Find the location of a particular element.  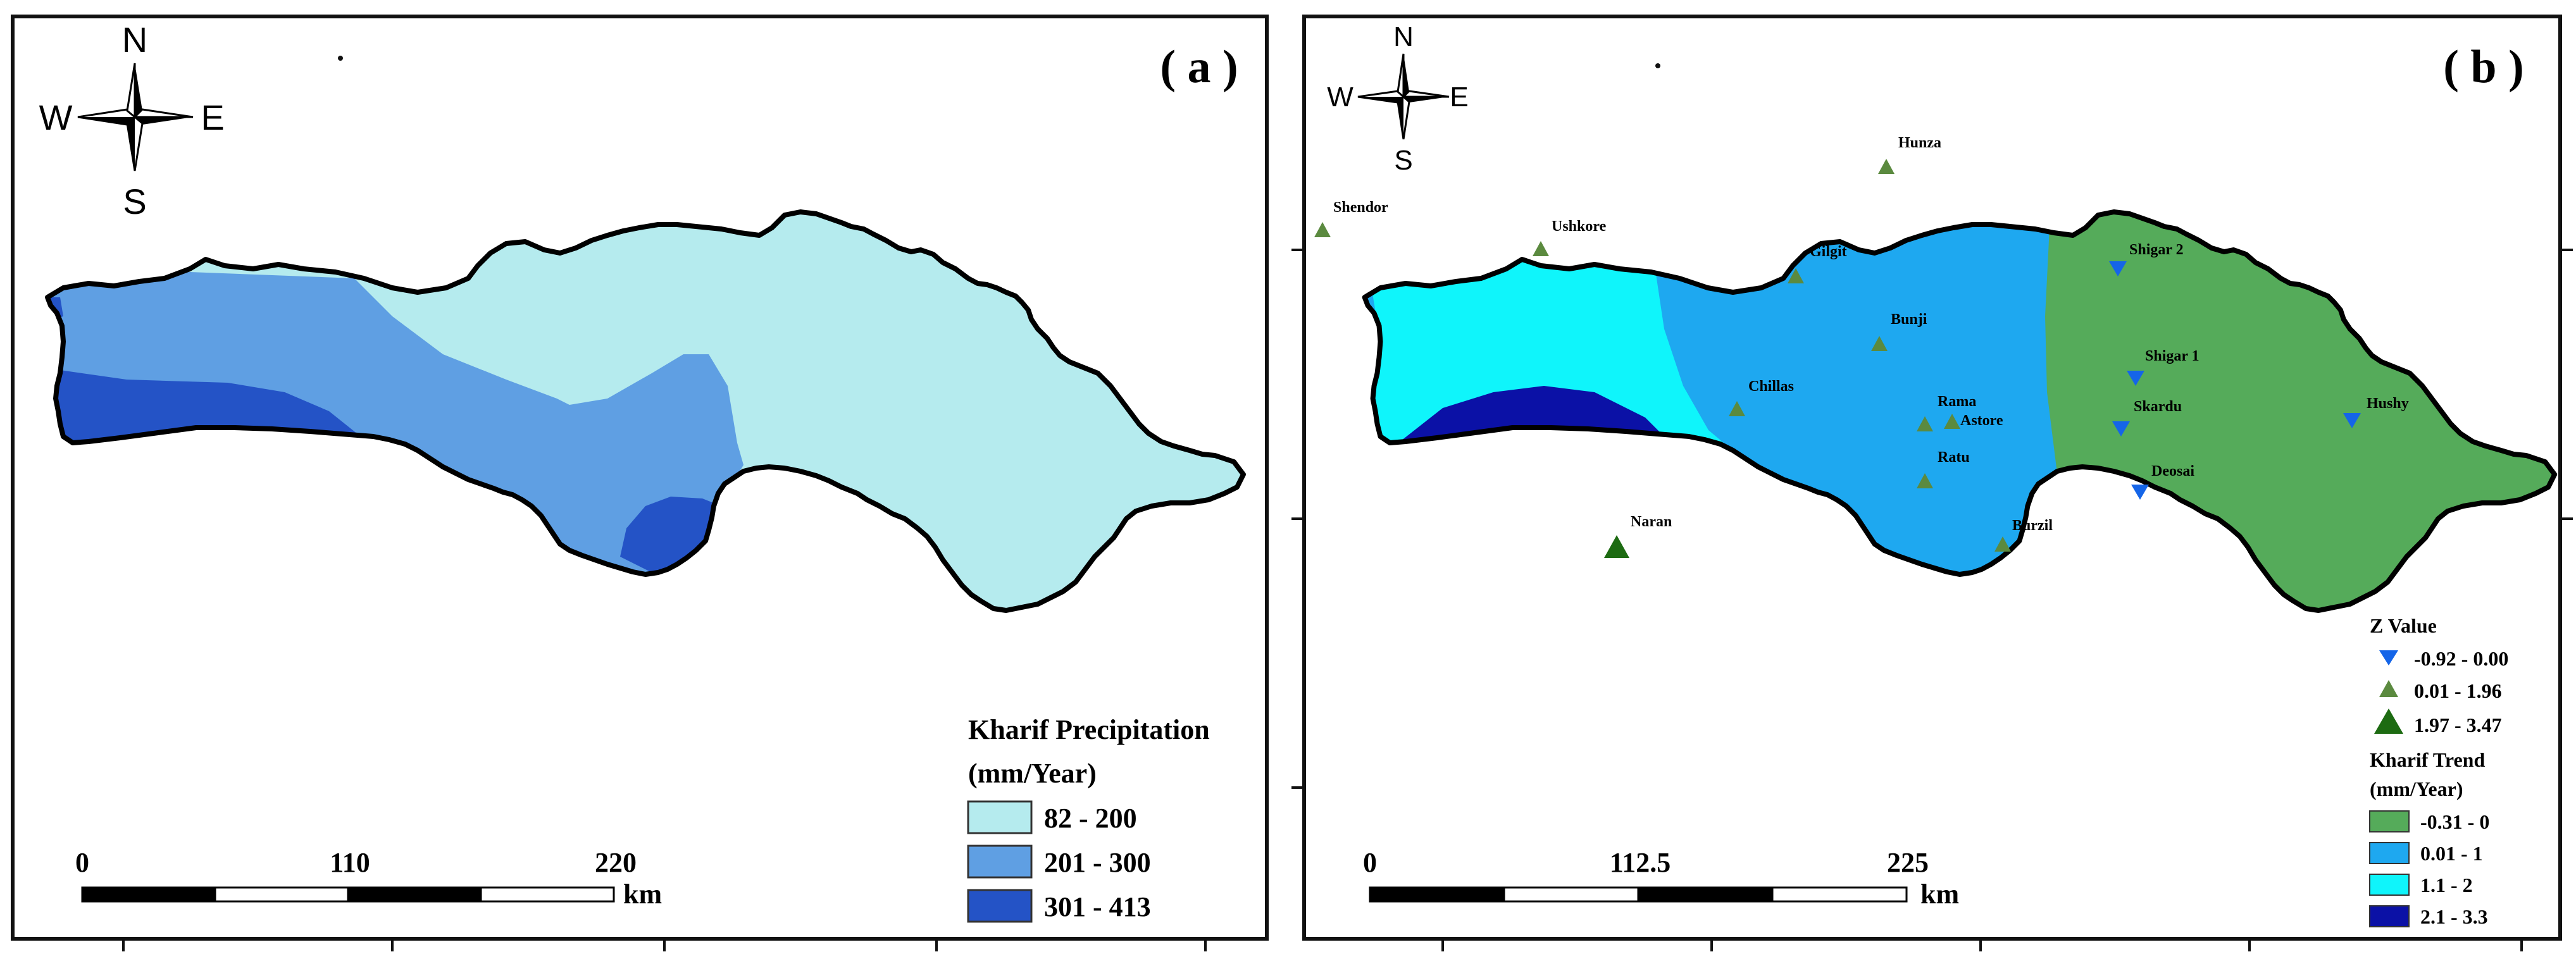

panel-b-compass: N S E W is located at coordinates (1397, 99).